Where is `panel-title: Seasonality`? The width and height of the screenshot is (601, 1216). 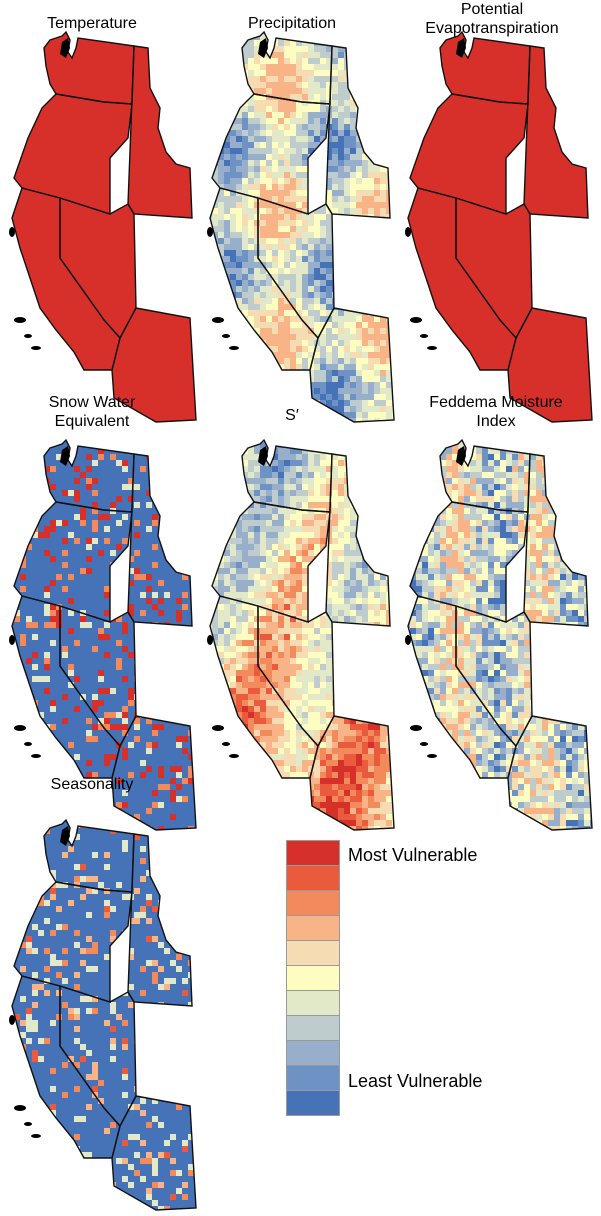 panel-title: Seasonality is located at coordinates (96, 784).